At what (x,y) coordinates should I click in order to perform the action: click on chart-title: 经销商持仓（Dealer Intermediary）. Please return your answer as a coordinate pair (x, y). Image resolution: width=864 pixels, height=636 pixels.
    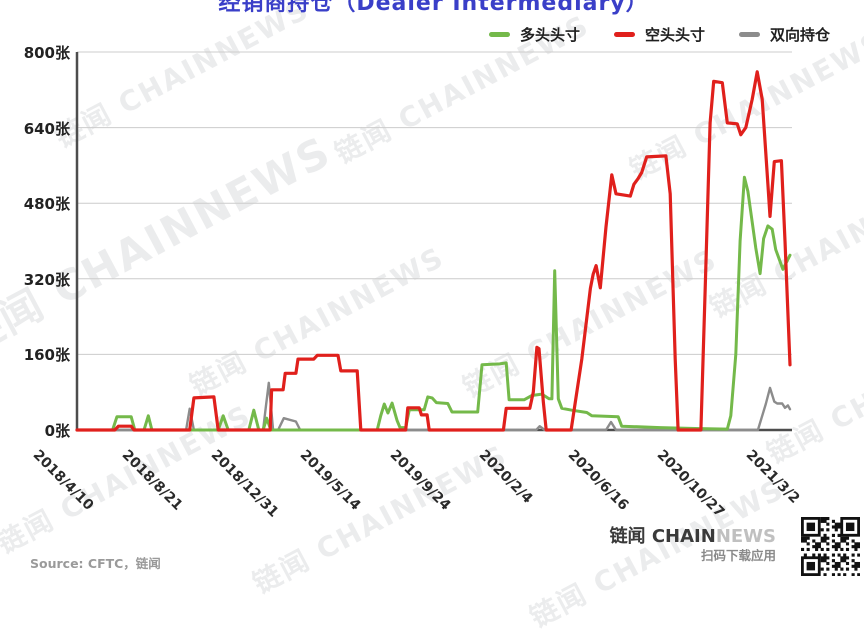
    Looking at the image, I should click on (433, 8).